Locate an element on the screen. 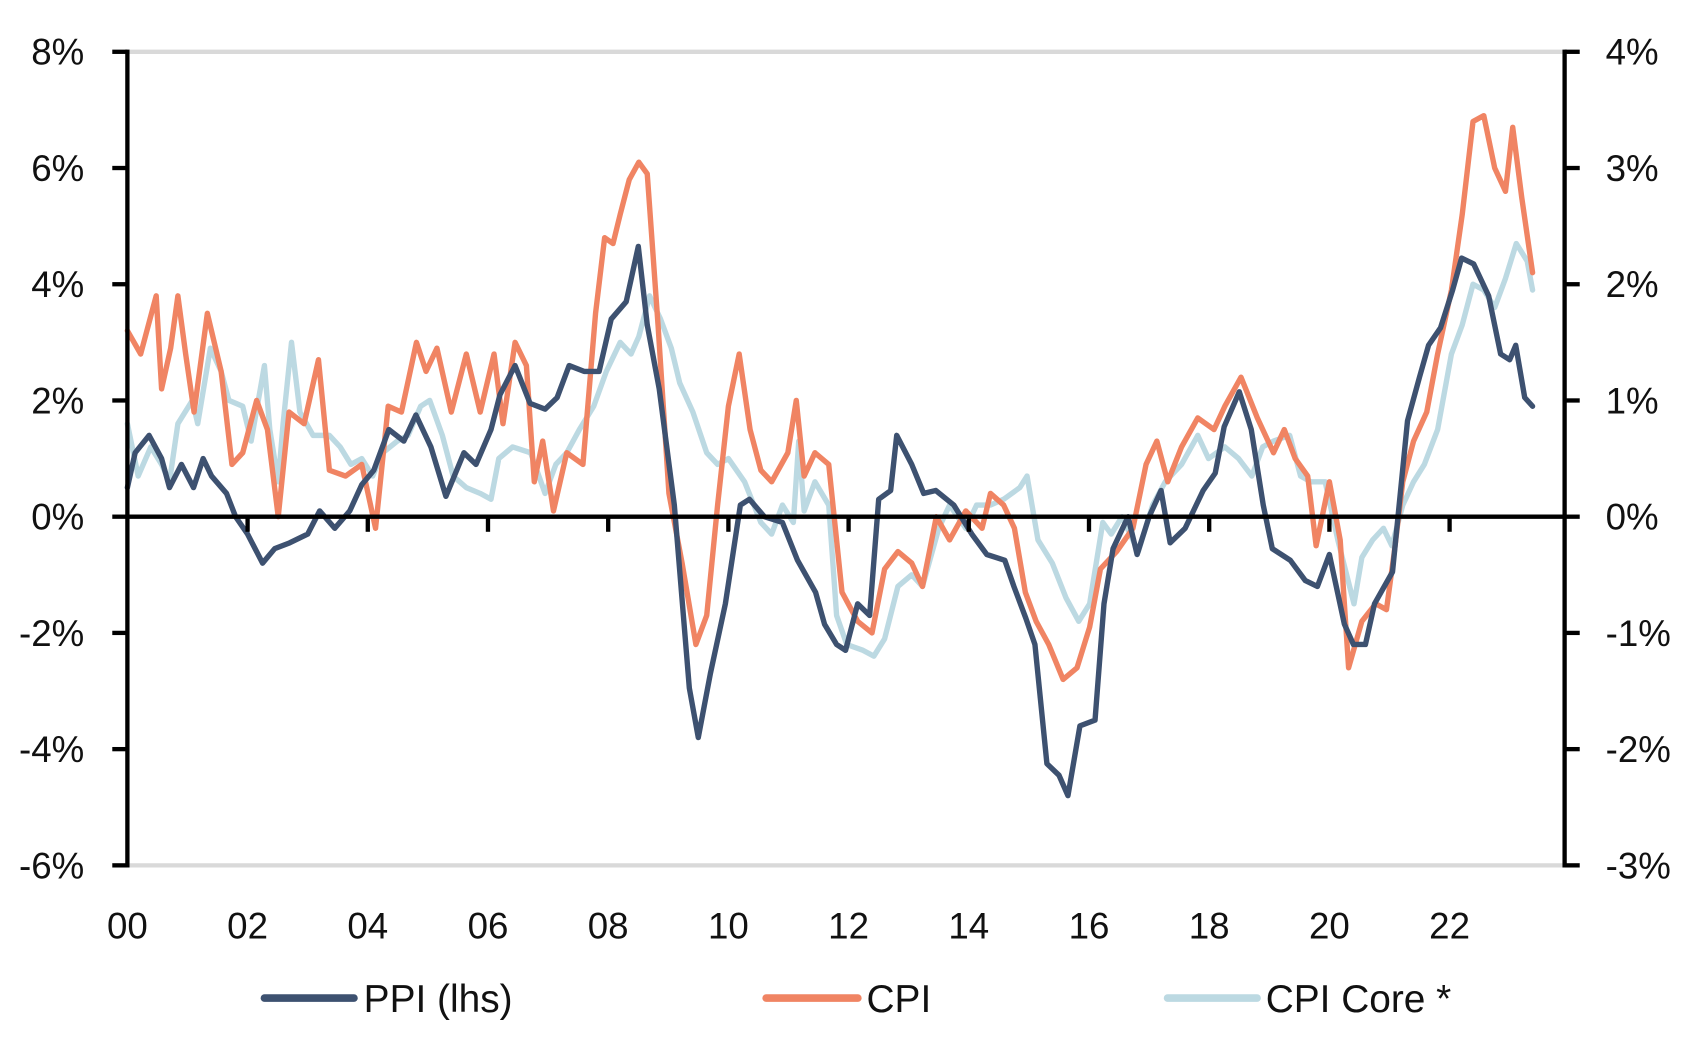 This screenshot has width=1692, height=1038. x-tick-label: 22 is located at coordinates (1449, 926).